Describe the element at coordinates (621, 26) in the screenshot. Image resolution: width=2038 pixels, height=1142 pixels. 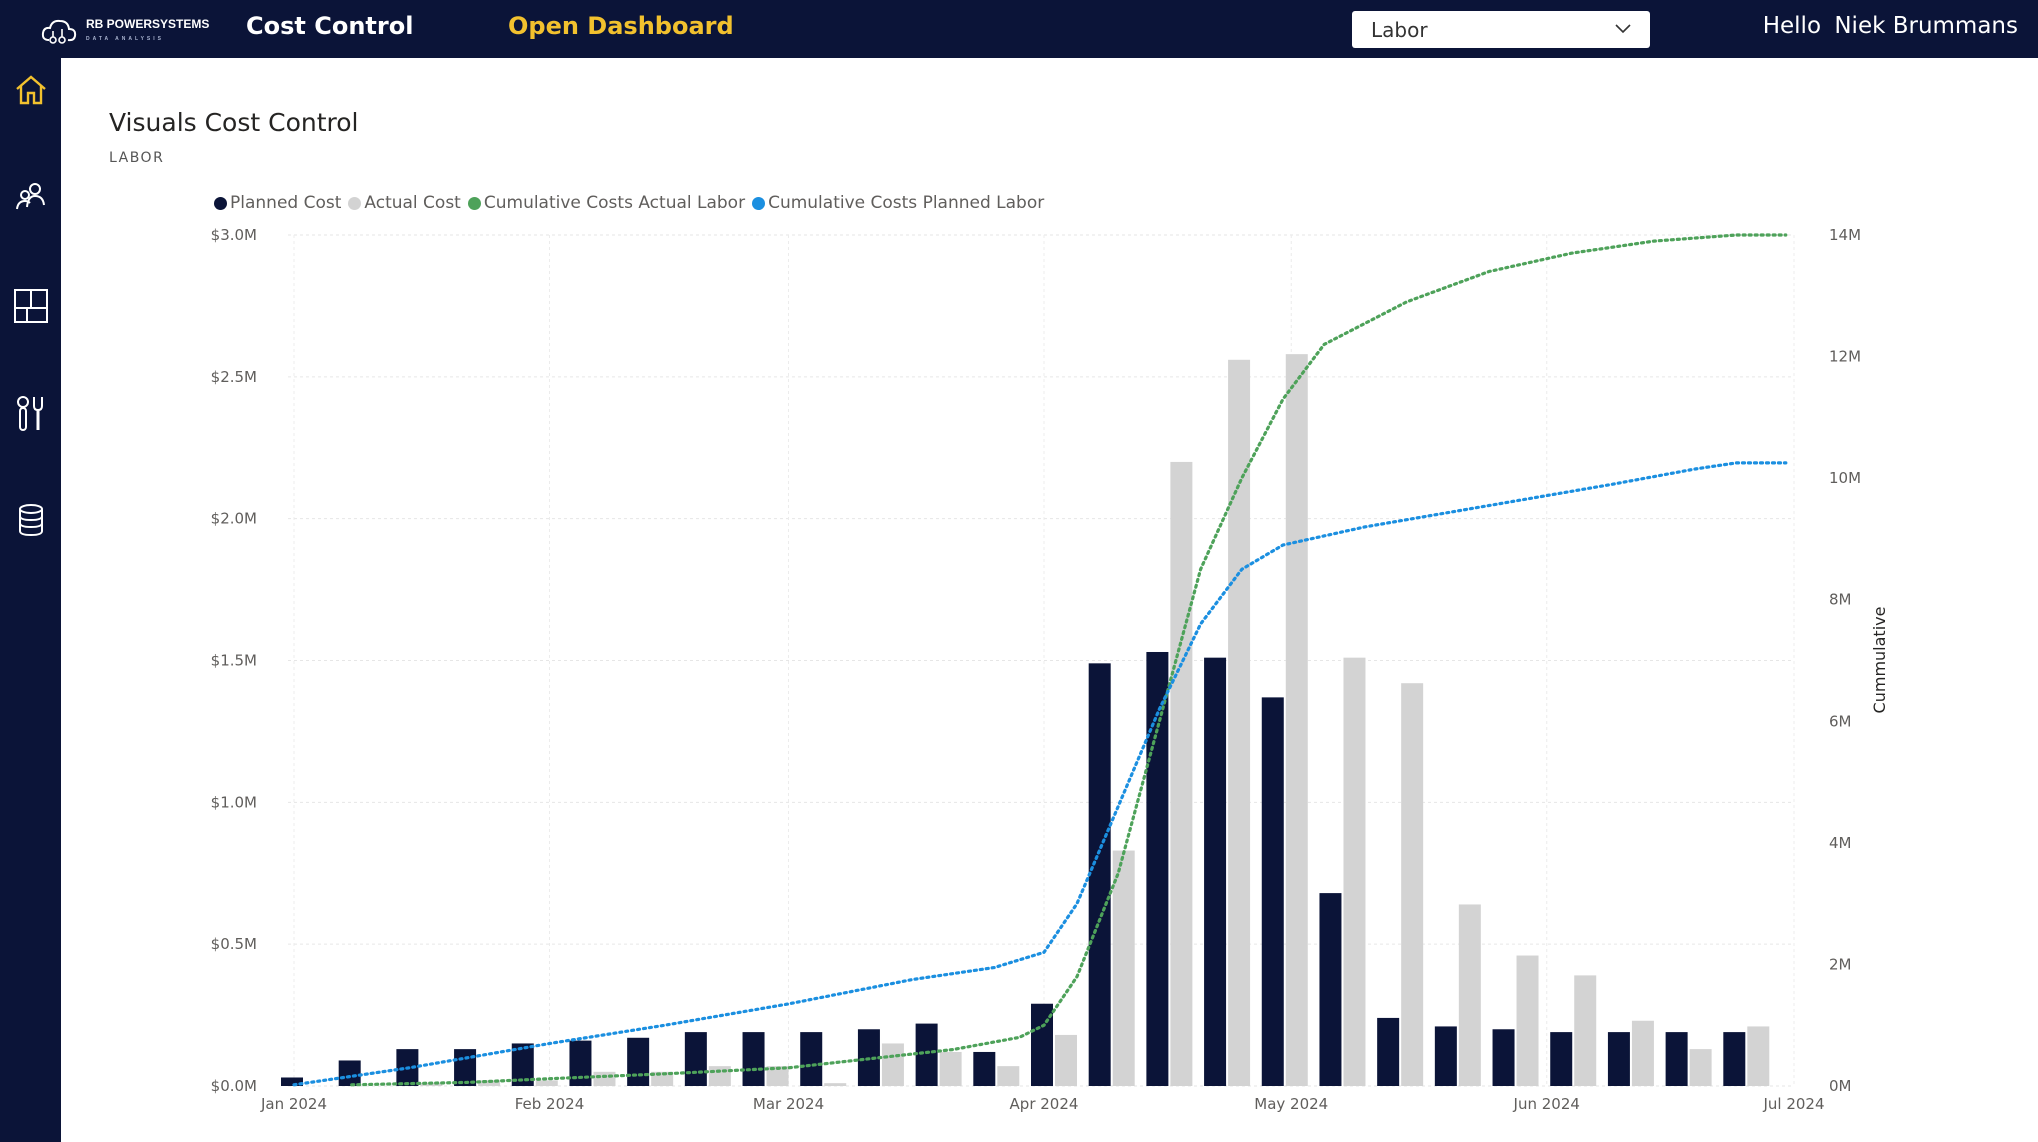
I see `open-dashboard-link: Open Dashboard` at that location.